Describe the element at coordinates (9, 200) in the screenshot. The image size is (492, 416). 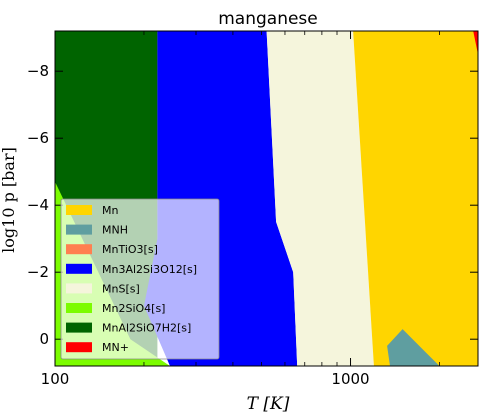
I see `y-axis-label: log10 p [bar]` at that location.